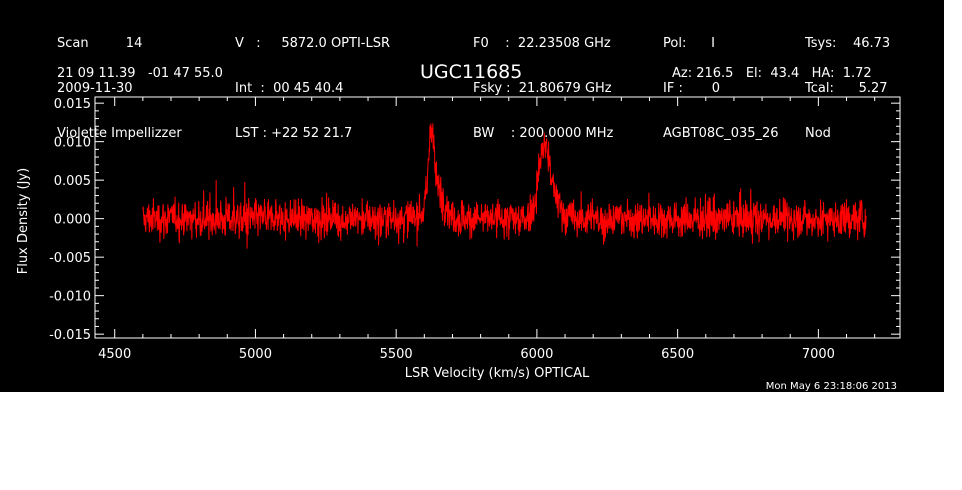  Describe the element at coordinates (119, 133) in the screenshot. I see `observer-name: Violette Impellizzer` at that location.